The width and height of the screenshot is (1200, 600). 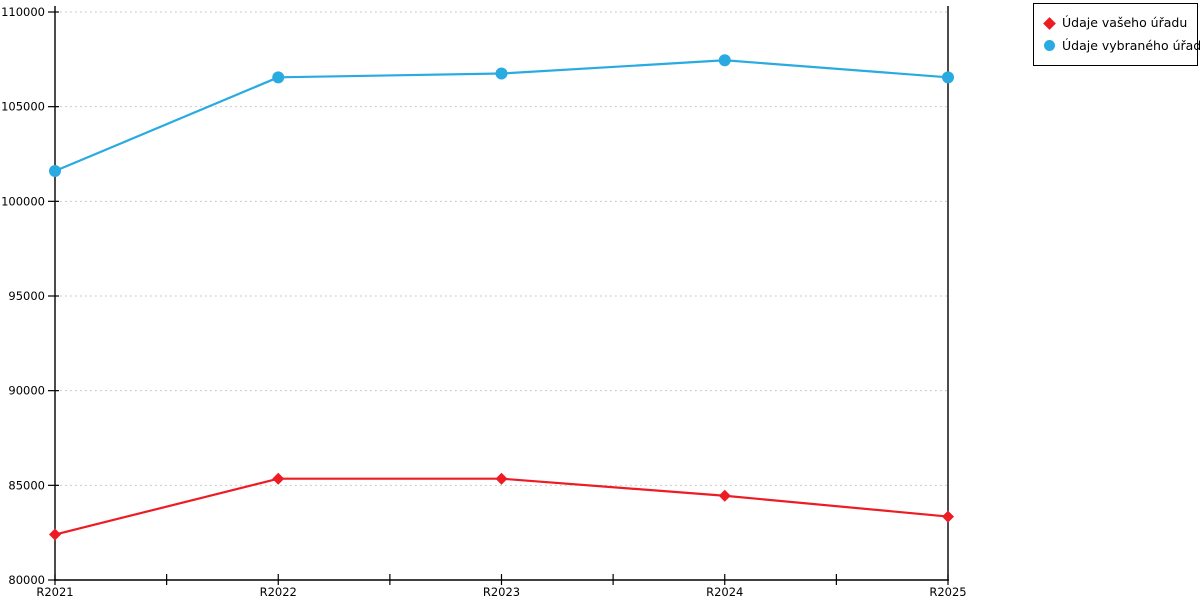 What do you see at coordinates (1049, 23) in the screenshot?
I see `red-diamond-icon` at bounding box center [1049, 23].